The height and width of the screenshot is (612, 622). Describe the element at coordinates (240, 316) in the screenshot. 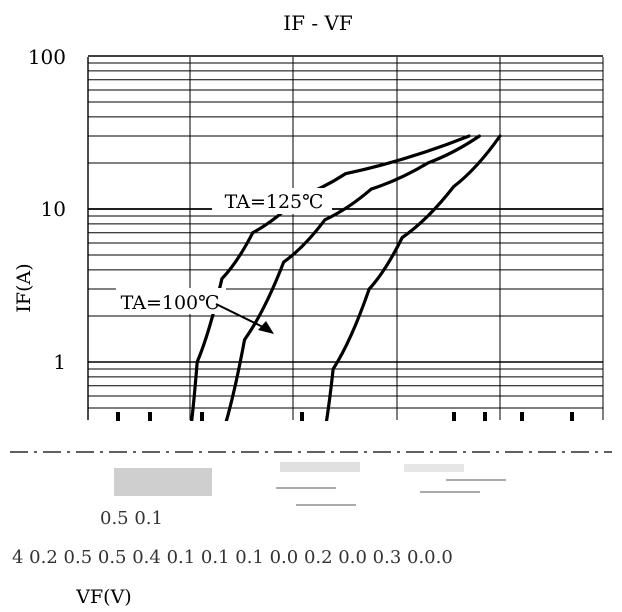

I see `annotation-arrow-line` at that location.